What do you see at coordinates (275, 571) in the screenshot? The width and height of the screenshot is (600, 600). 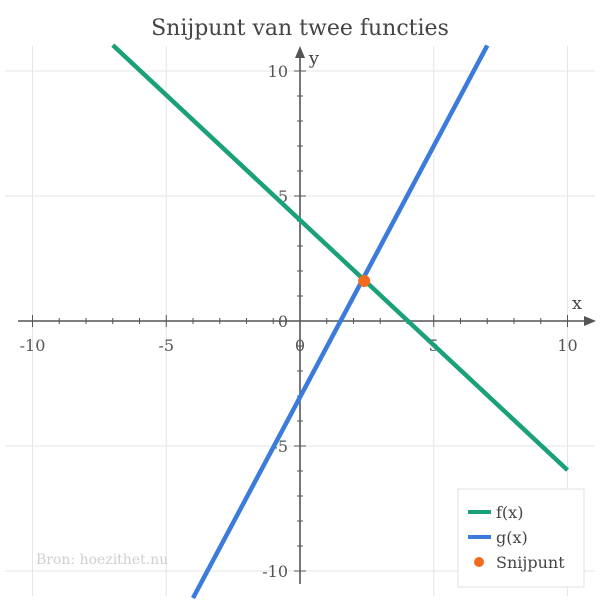 I see `y-tick-label: -10` at bounding box center [275, 571].